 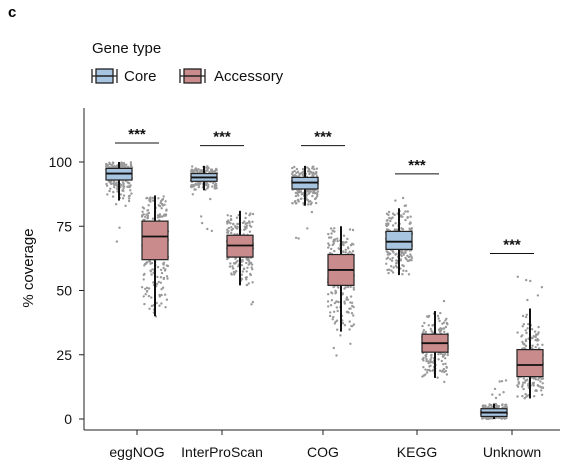 I want to click on significance-label: ***, so click(x=512, y=245).